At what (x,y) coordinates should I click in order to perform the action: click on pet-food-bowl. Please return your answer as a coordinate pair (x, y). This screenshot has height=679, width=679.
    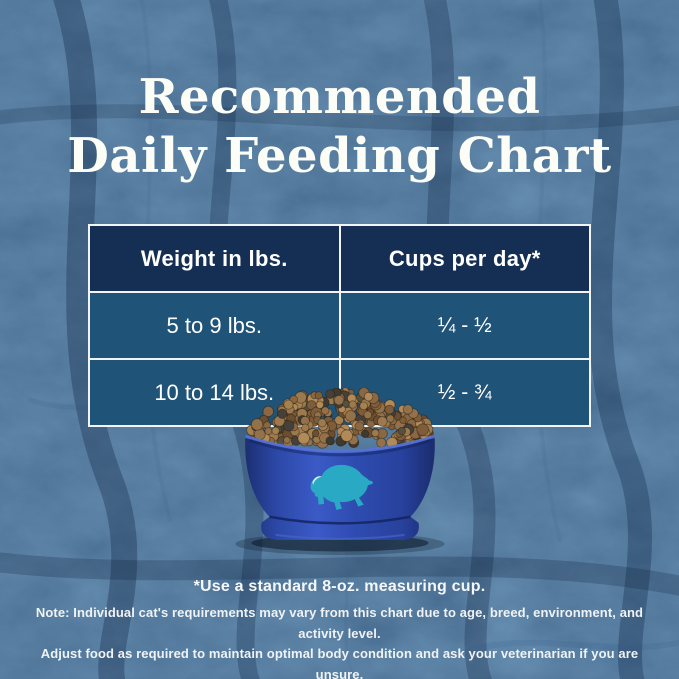
    Looking at the image, I should click on (340, 471).